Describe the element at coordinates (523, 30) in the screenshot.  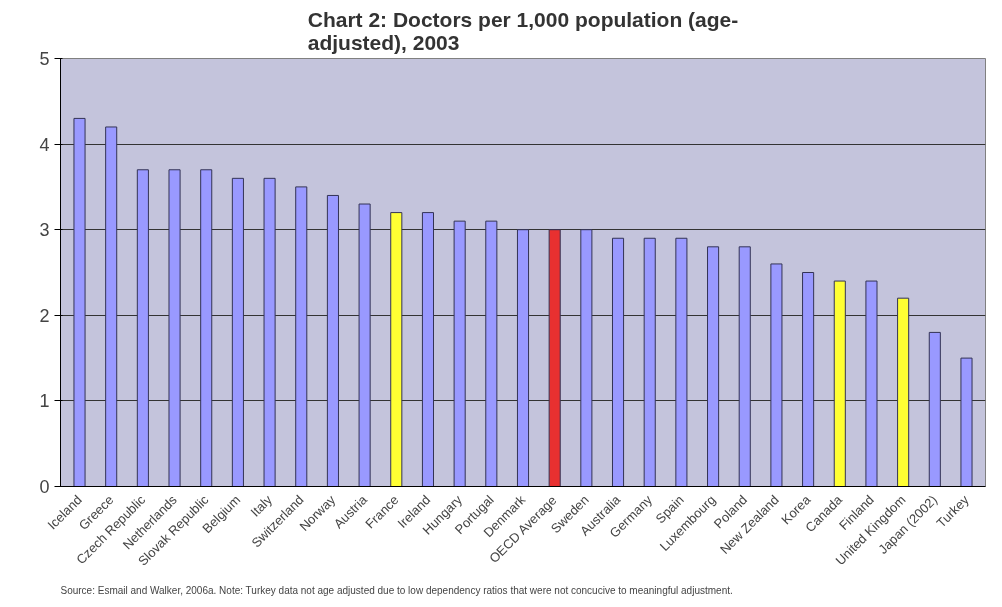
I see `chart-title: Chart 2: Doctors per 1,000 population (age-adjusted), 2003` at that location.